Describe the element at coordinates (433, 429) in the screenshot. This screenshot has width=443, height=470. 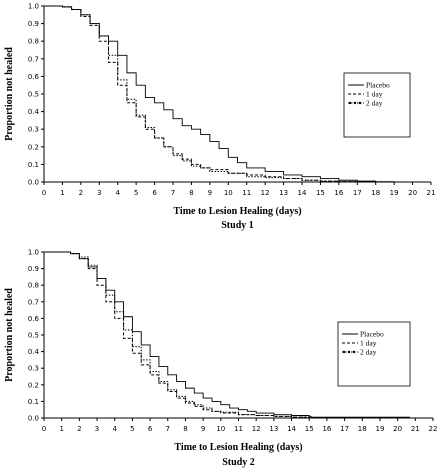
I see `x-tick-label: 22` at that location.